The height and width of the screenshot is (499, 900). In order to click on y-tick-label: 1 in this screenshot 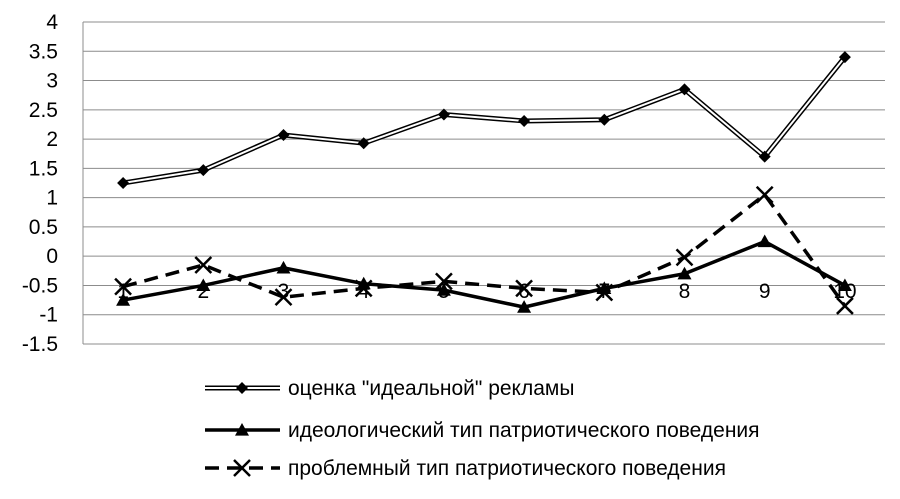, I will do `click(52, 198)`.